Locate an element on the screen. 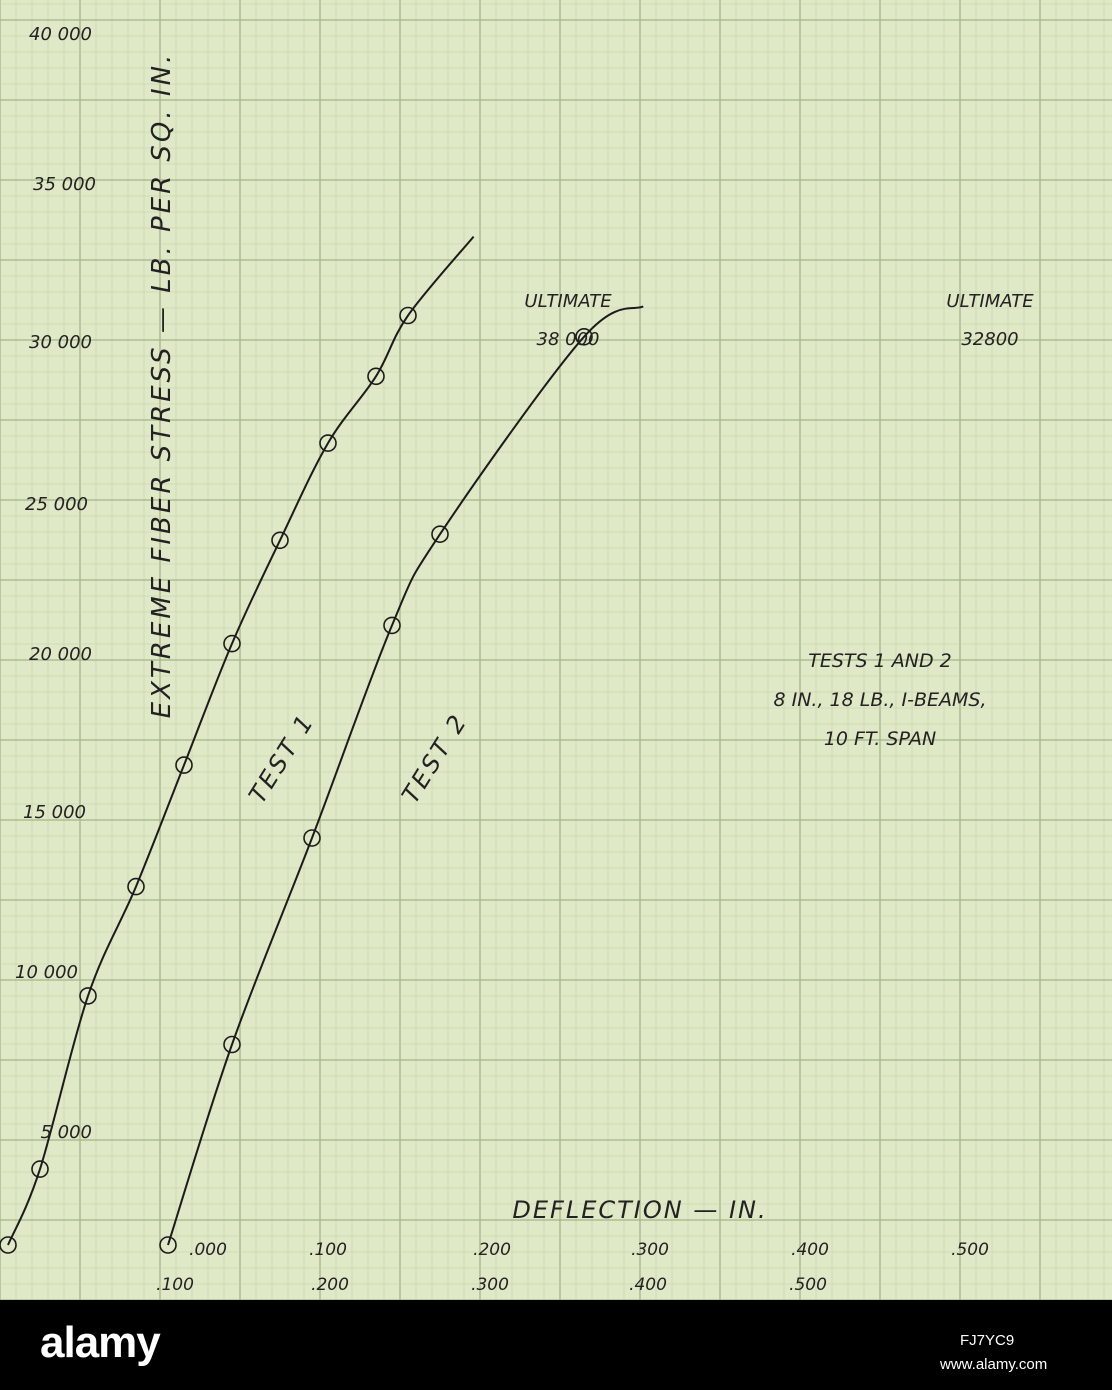 This screenshot has height=1390, width=1112. x-axis-label: DEFLECTION — IN. is located at coordinates (639, 1210).